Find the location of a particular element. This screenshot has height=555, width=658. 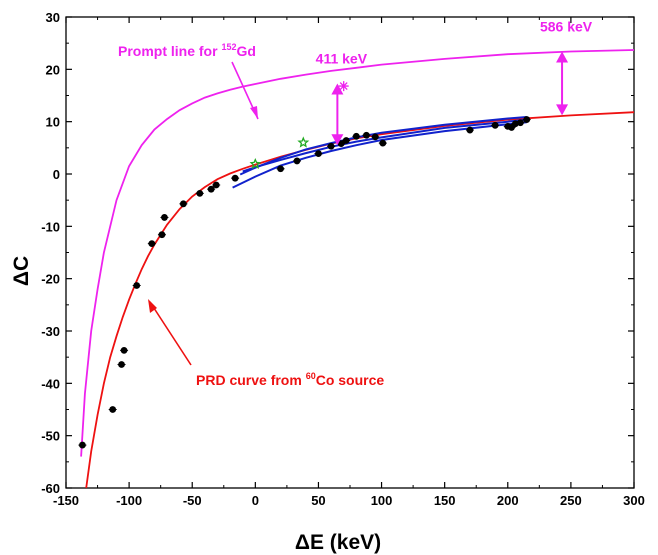

x-tick-label: 0 is located at coordinates (255, 500).